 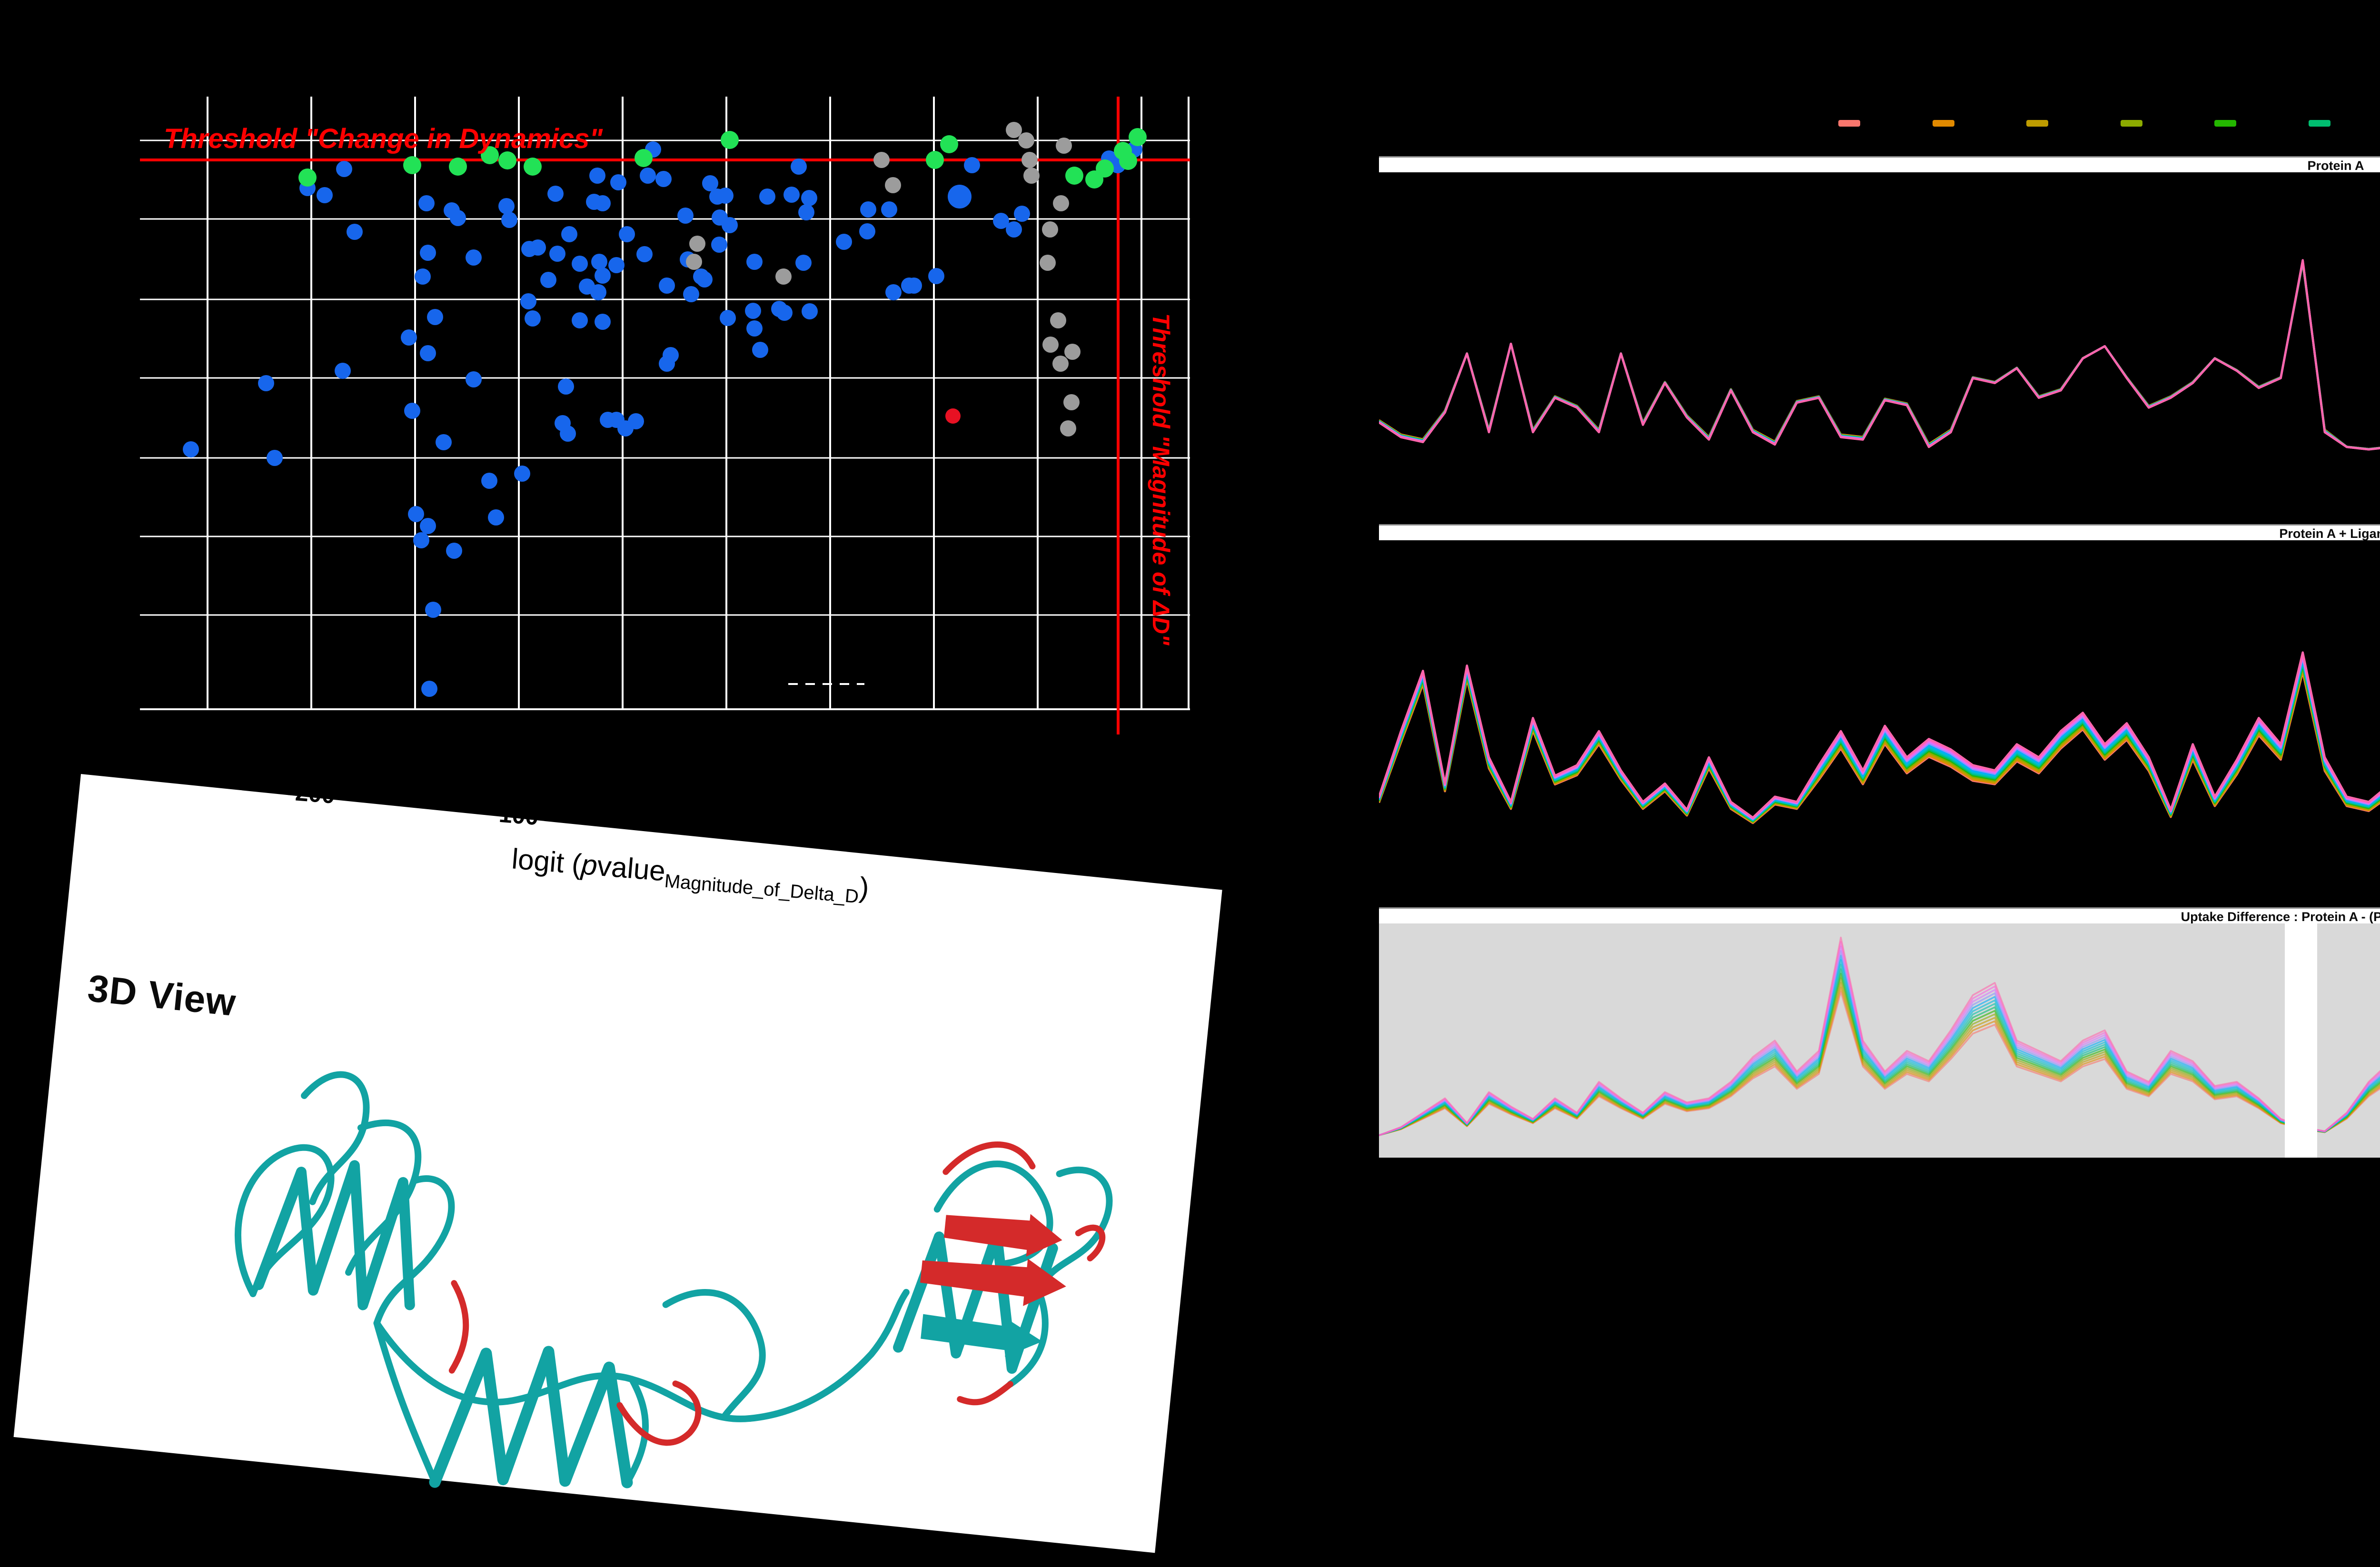 What do you see at coordinates (674, 1279) in the screenshot?
I see `protein-ribbon-3d` at bounding box center [674, 1279].